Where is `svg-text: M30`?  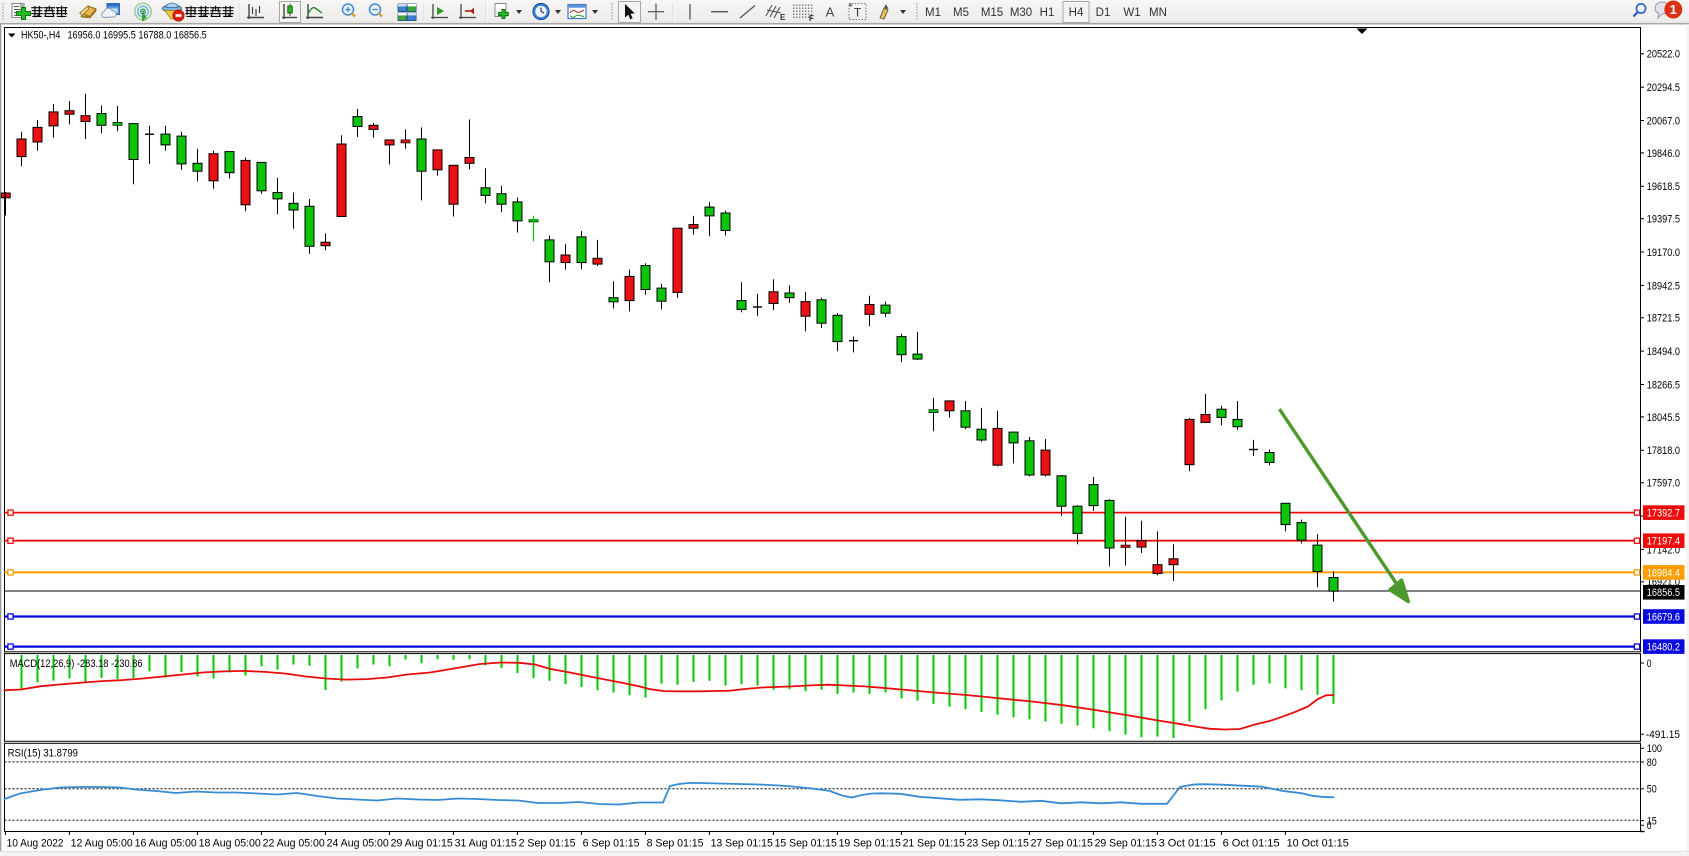 svg-text: M30 is located at coordinates (1021, 13).